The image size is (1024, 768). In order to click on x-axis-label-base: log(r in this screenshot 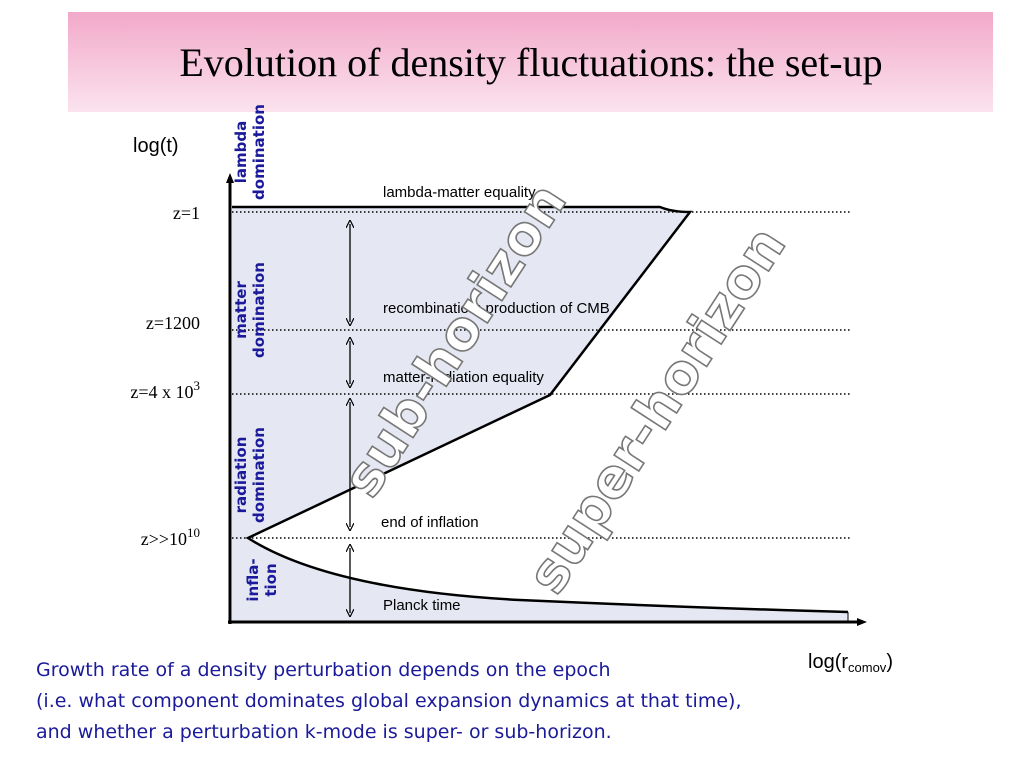, I will do `click(828, 662)`.